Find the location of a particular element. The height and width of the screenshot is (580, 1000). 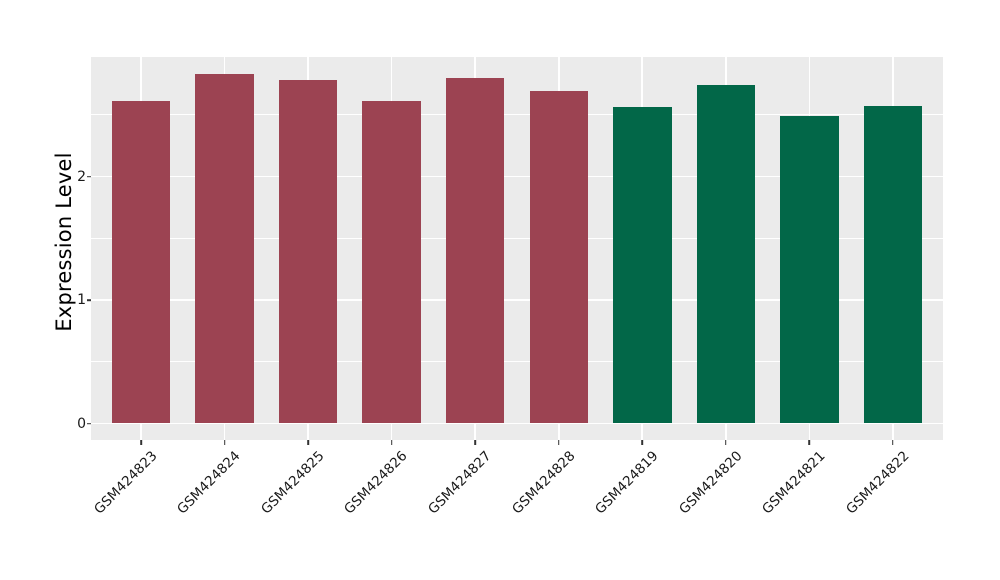

y-tick-label: 1 is located at coordinates (81, 300).